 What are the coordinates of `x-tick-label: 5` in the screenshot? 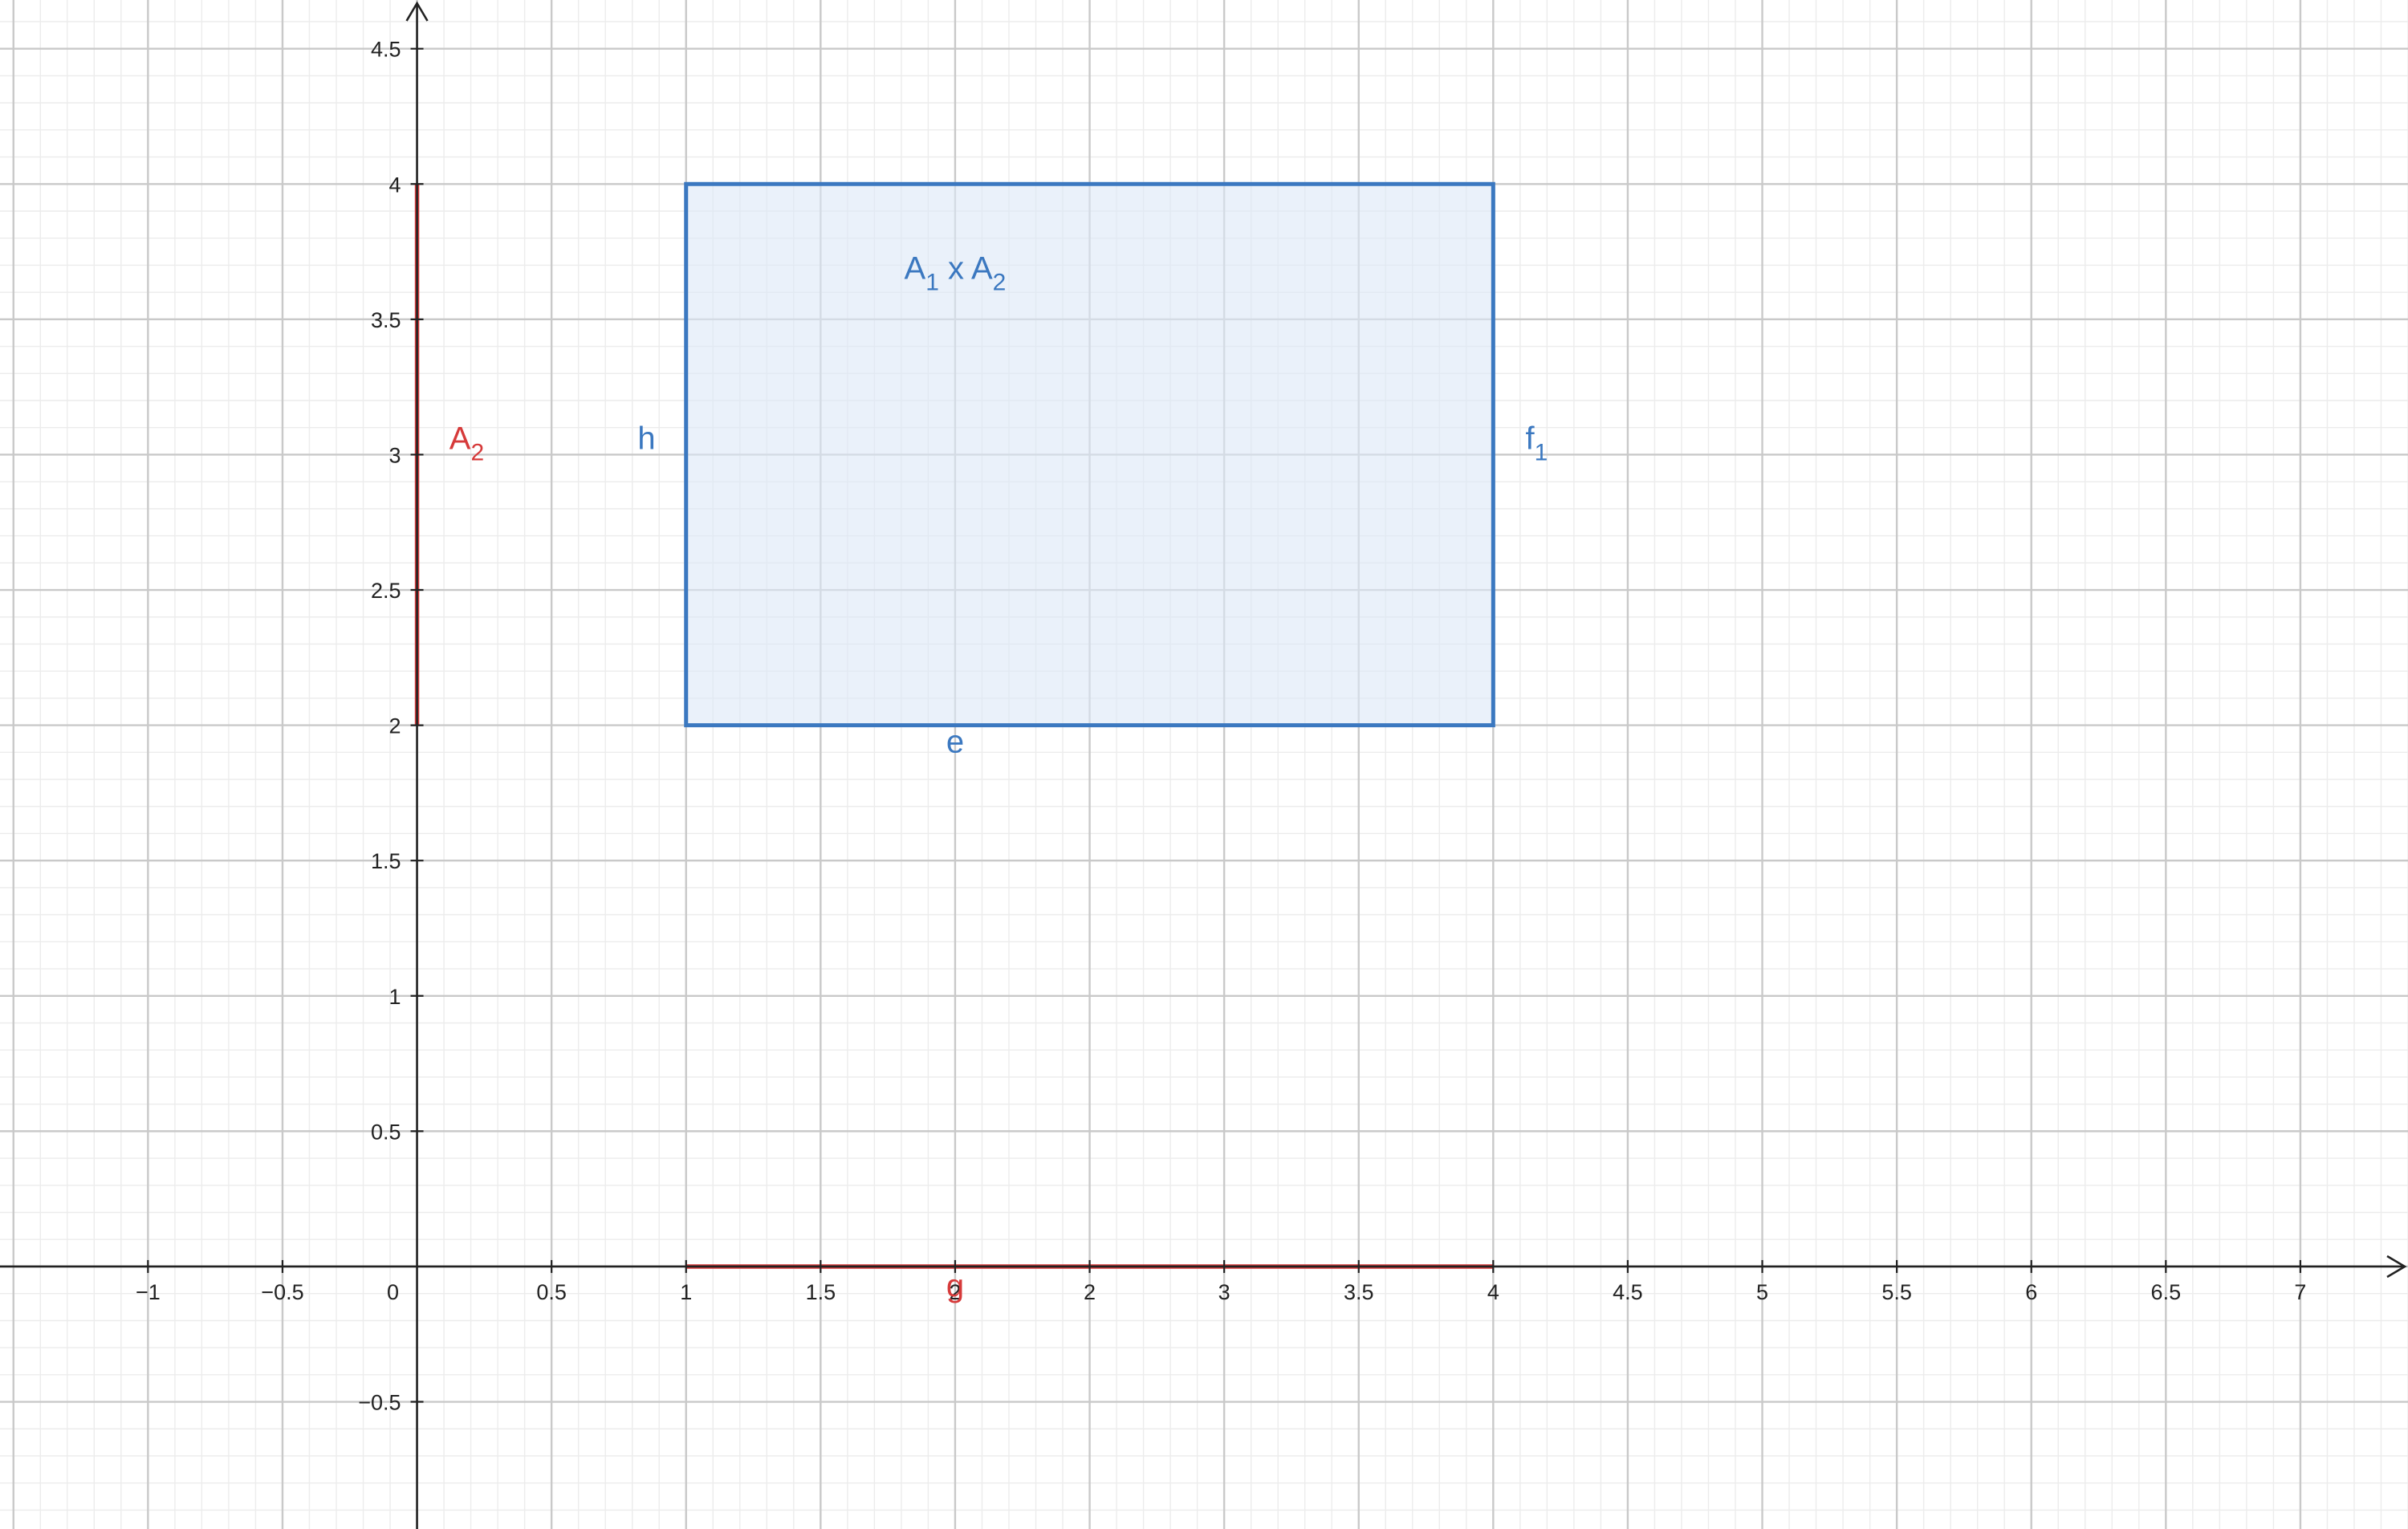 It's located at (1762, 1292).